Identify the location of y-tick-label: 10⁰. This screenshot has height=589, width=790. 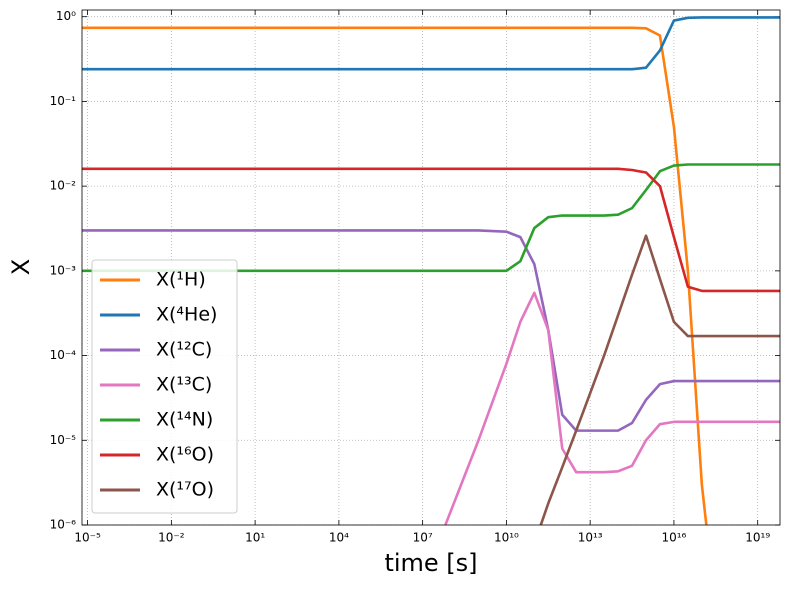
(66, 16).